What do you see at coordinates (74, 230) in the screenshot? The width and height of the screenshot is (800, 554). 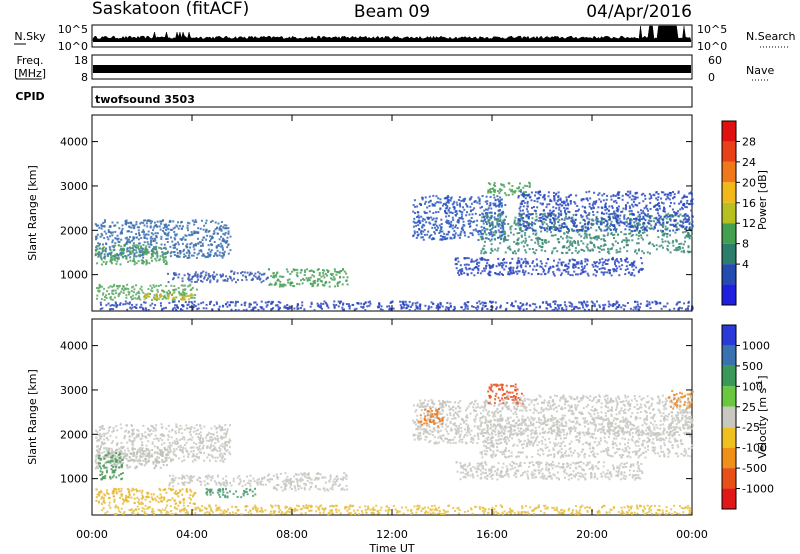 I see `power-ytick-label: 2000` at bounding box center [74, 230].